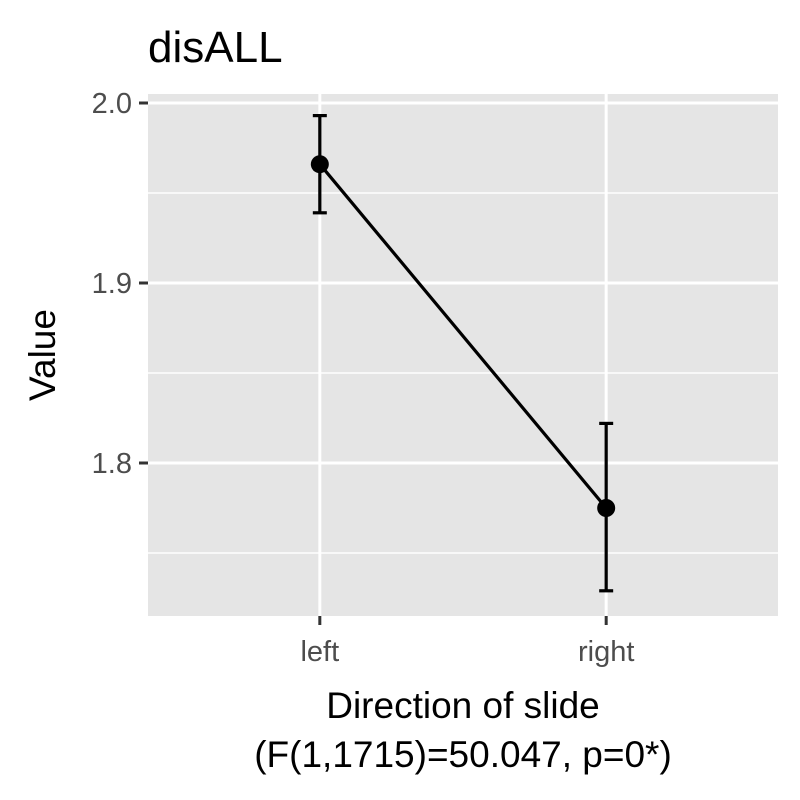  What do you see at coordinates (606, 652) in the screenshot?
I see `x-tick-label: right` at bounding box center [606, 652].